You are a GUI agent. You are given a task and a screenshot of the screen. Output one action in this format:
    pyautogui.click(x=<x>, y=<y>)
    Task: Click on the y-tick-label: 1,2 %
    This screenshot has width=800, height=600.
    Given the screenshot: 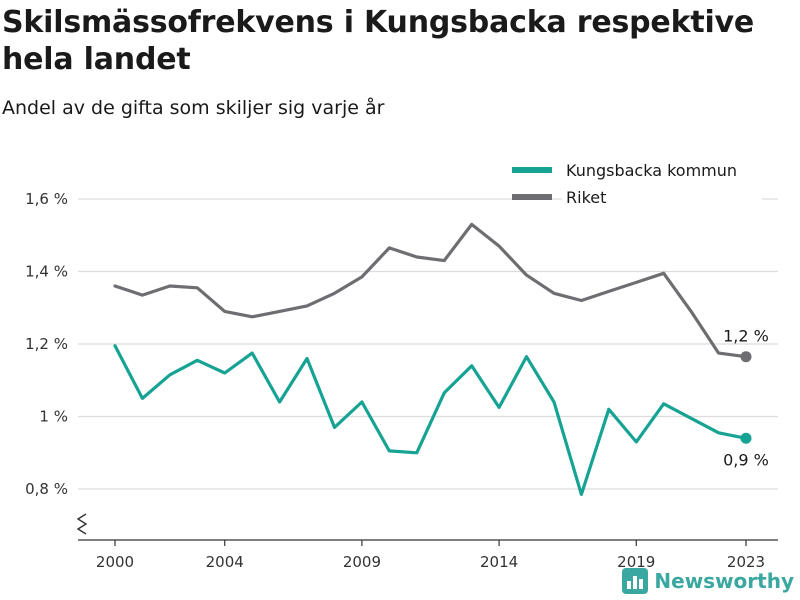 What is the action you would take?
    pyautogui.click(x=46, y=344)
    